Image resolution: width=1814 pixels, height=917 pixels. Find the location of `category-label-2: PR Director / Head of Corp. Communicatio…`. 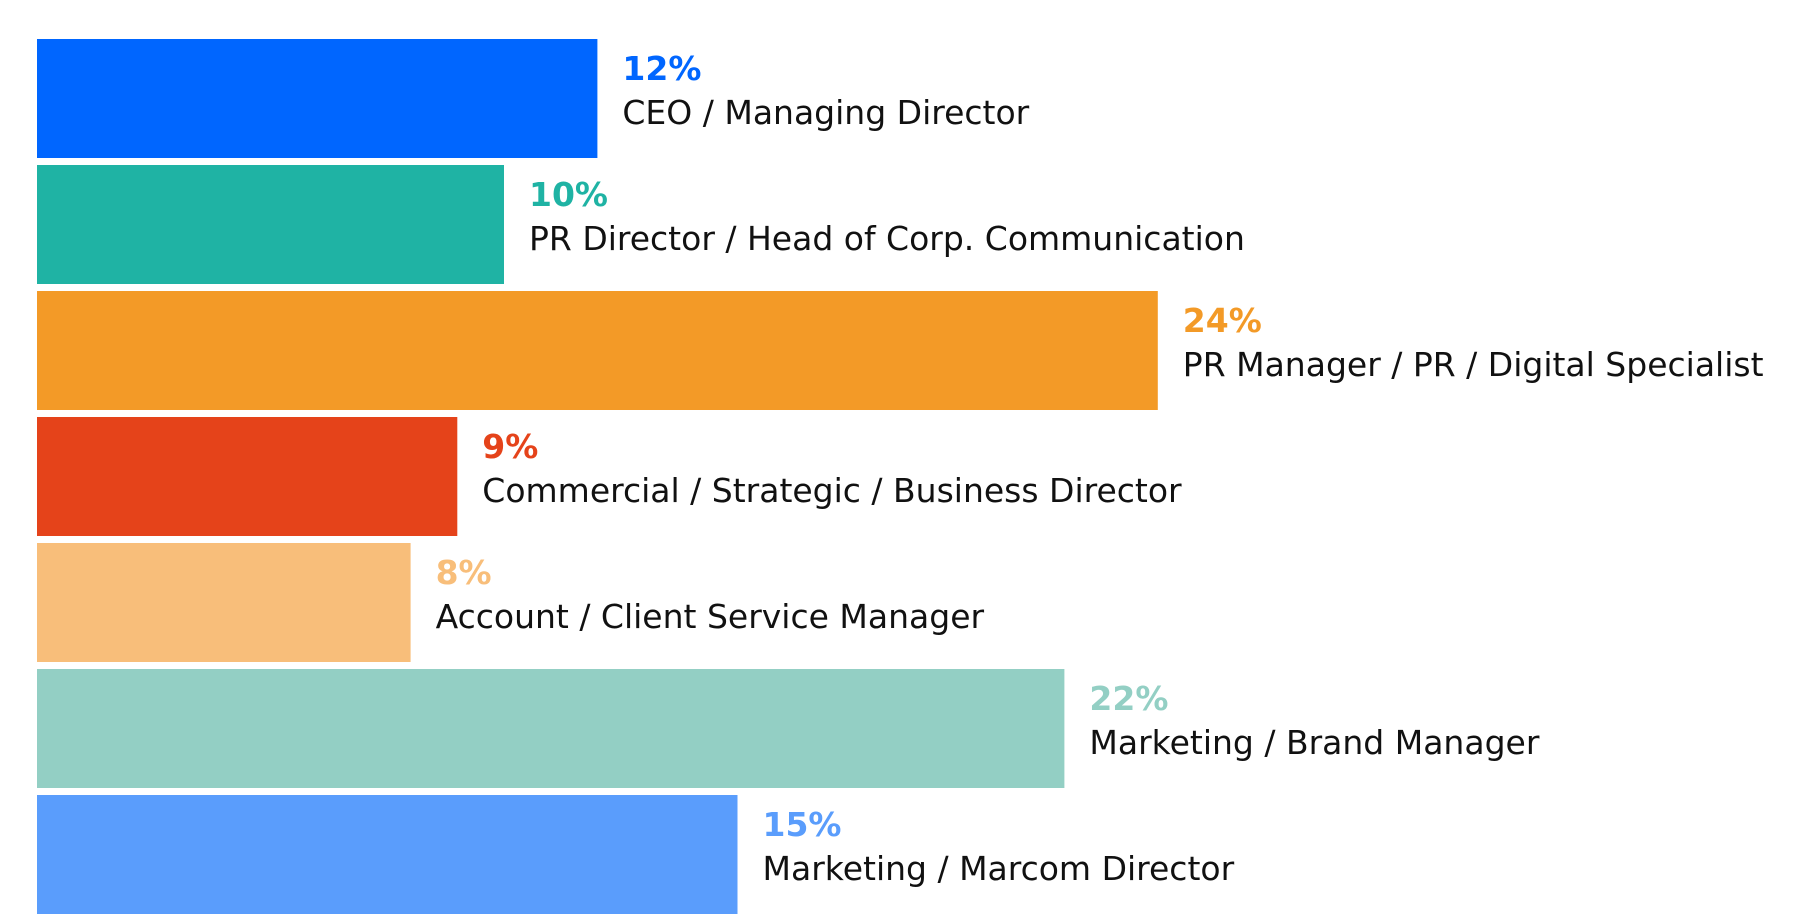

category-label-2: PR Director / Head of Corp. Communicatio… is located at coordinates (887, 238).